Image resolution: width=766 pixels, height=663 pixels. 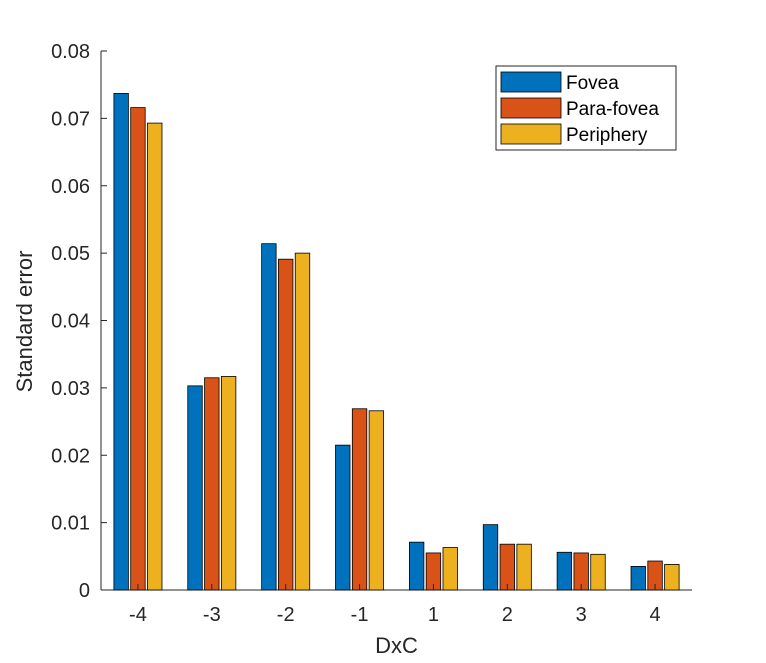 What do you see at coordinates (360, 615) in the screenshot?
I see `x-tick-label: -1` at bounding box center [360, 615].